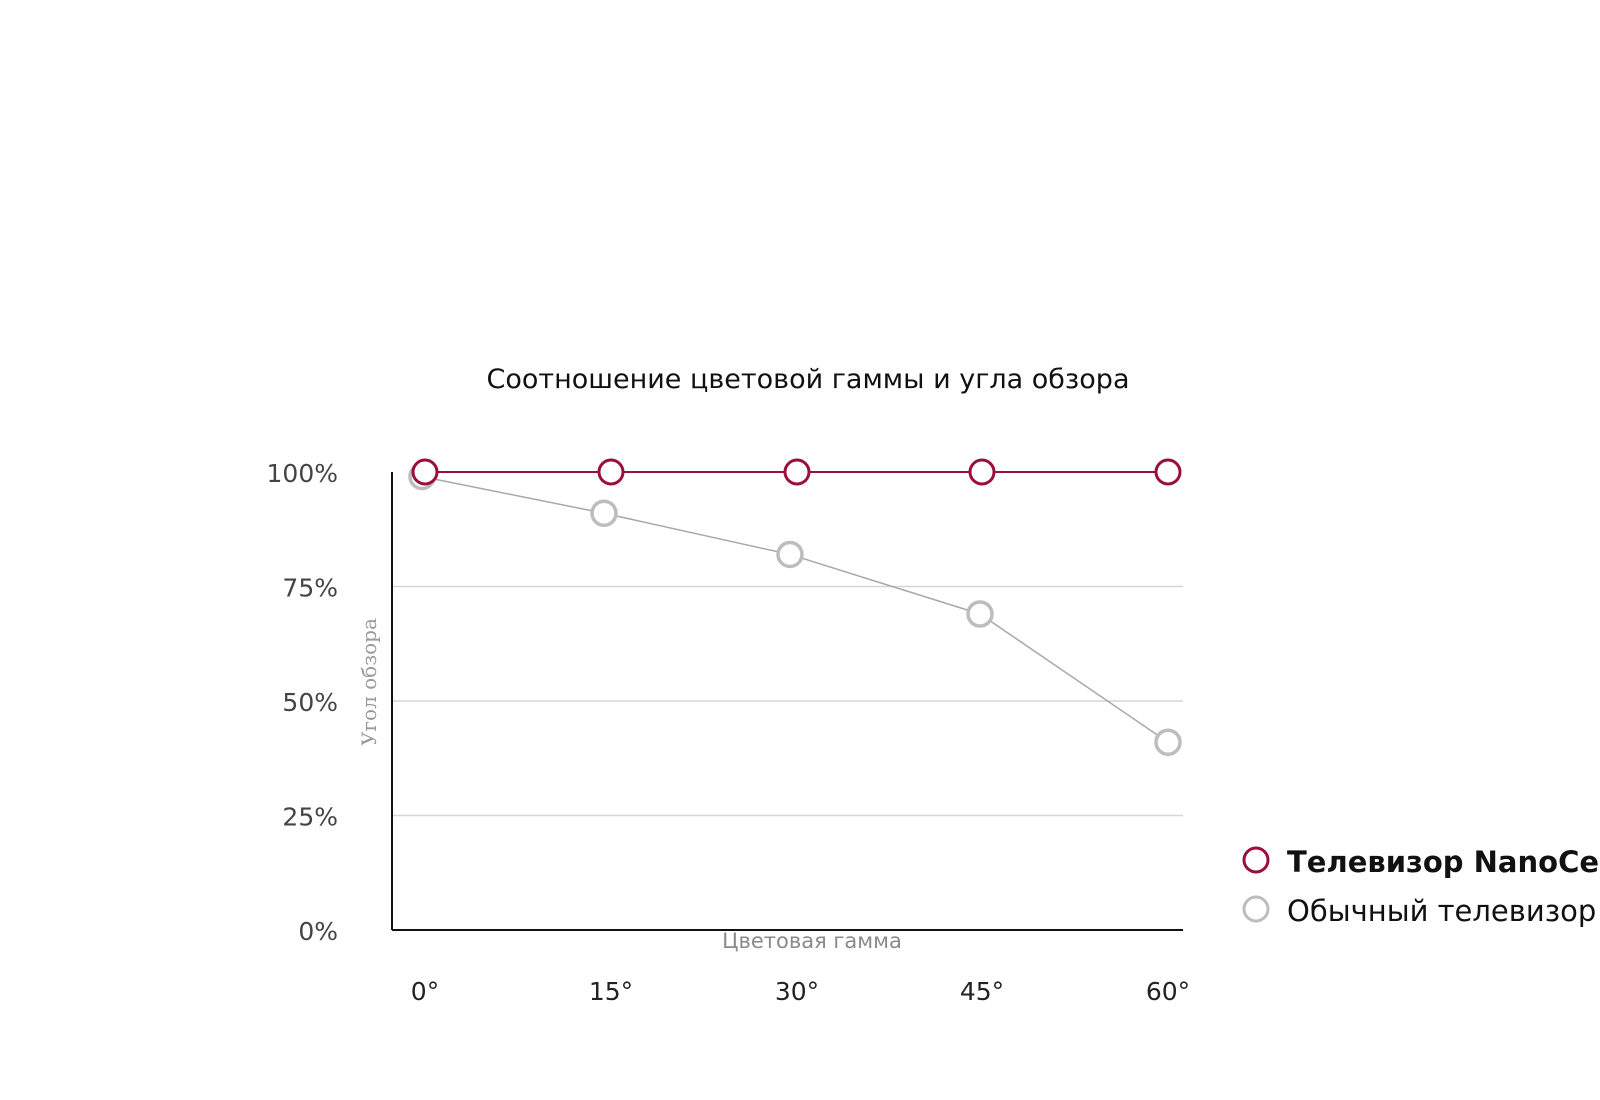 The image size is (1600, 1100). Describe the element at coordinates (982, 991) in the screenshot. I see `x-tick-label: 45°` at that location.